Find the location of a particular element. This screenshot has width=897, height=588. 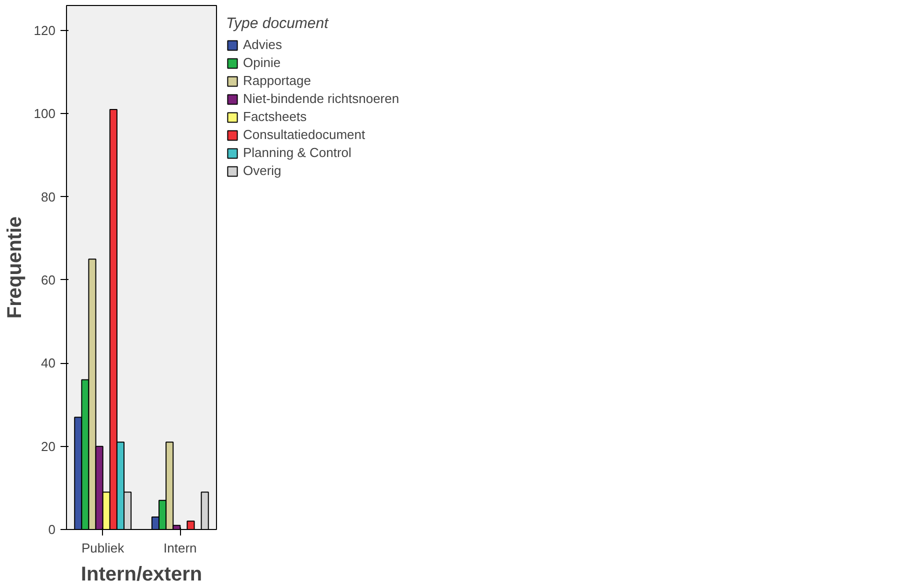

legend-label: Niet-bindende richtsnoeren is located at coordinates (321, 98).